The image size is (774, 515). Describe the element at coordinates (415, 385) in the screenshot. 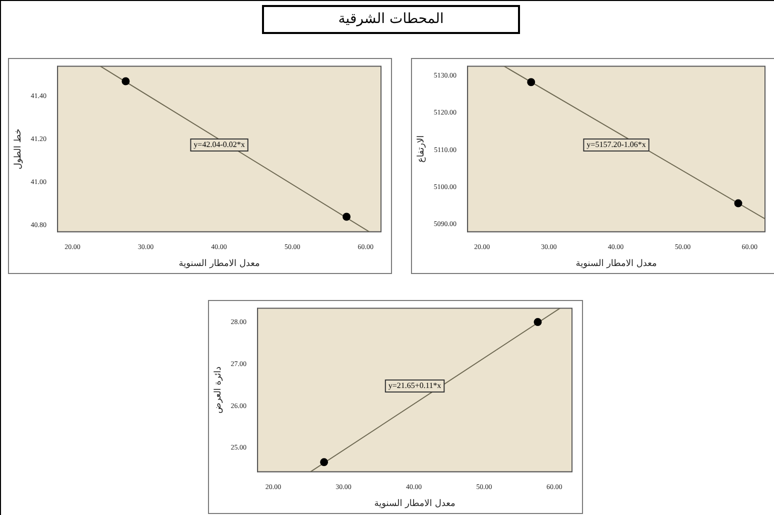

I see `annotation: y=21.65+0.11*x` at that location.